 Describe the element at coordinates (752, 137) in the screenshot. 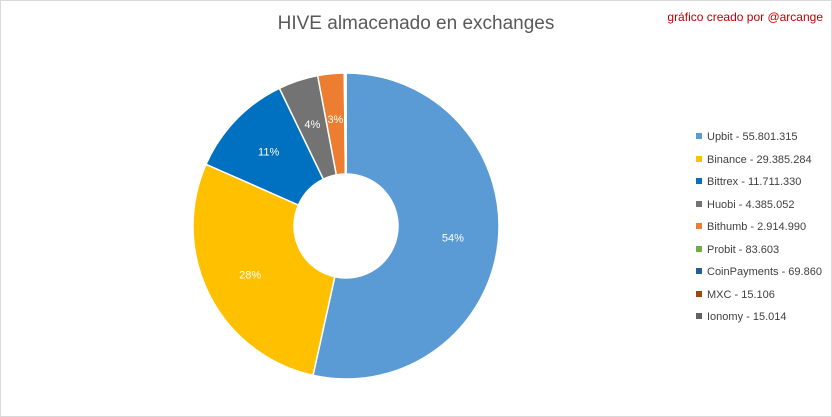

I see `legend-label: Upbit - 55.801.315` at that location.